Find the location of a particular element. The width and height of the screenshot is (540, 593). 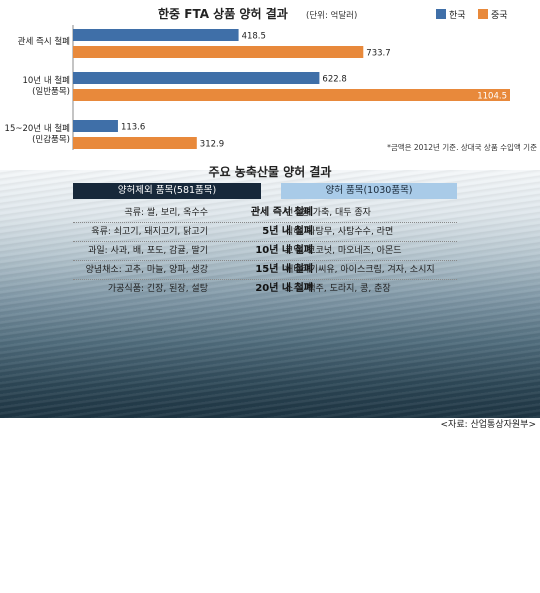

category-sublabel: (민감품목) is located at coordinates (51, 139).